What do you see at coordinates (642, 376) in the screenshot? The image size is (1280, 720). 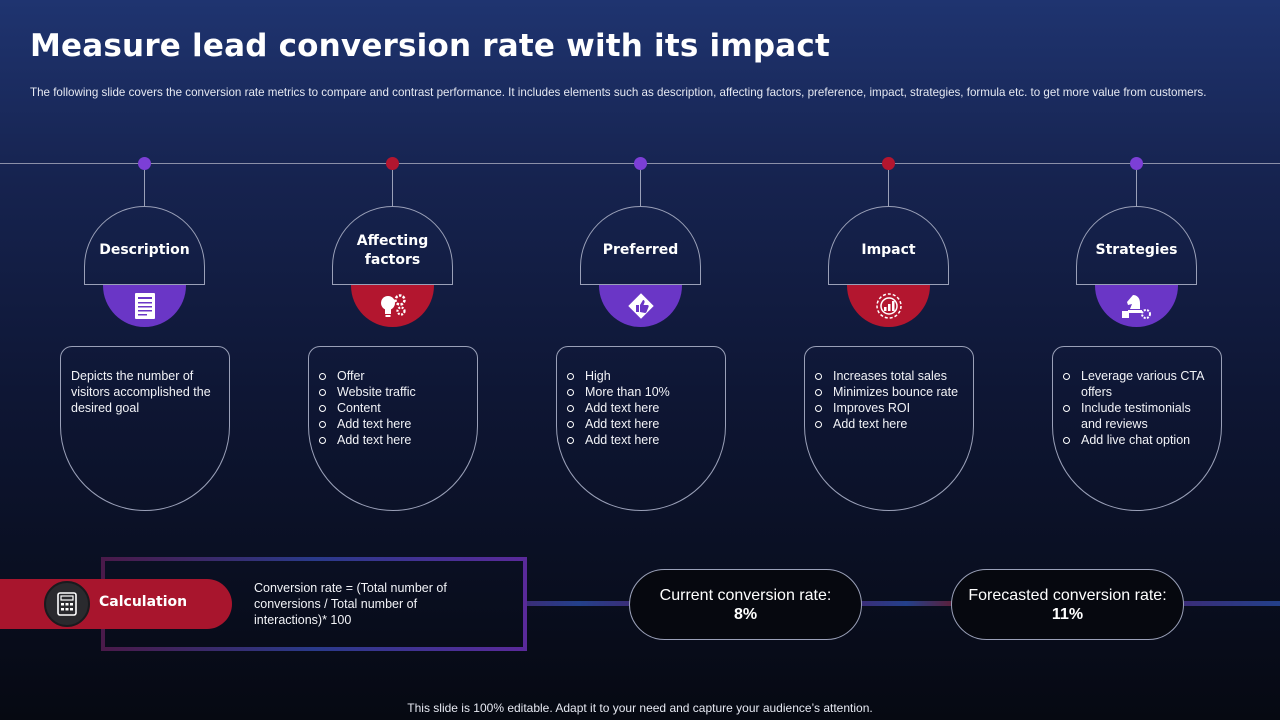 I see `list-item: High` at bounding box center [642, 376].